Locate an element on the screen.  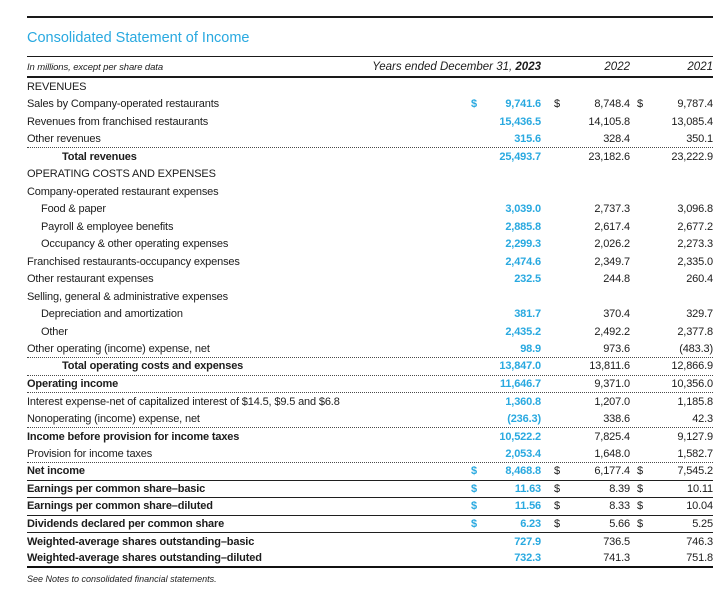
row-label: Other revenues is located at coordinates (64, 138).